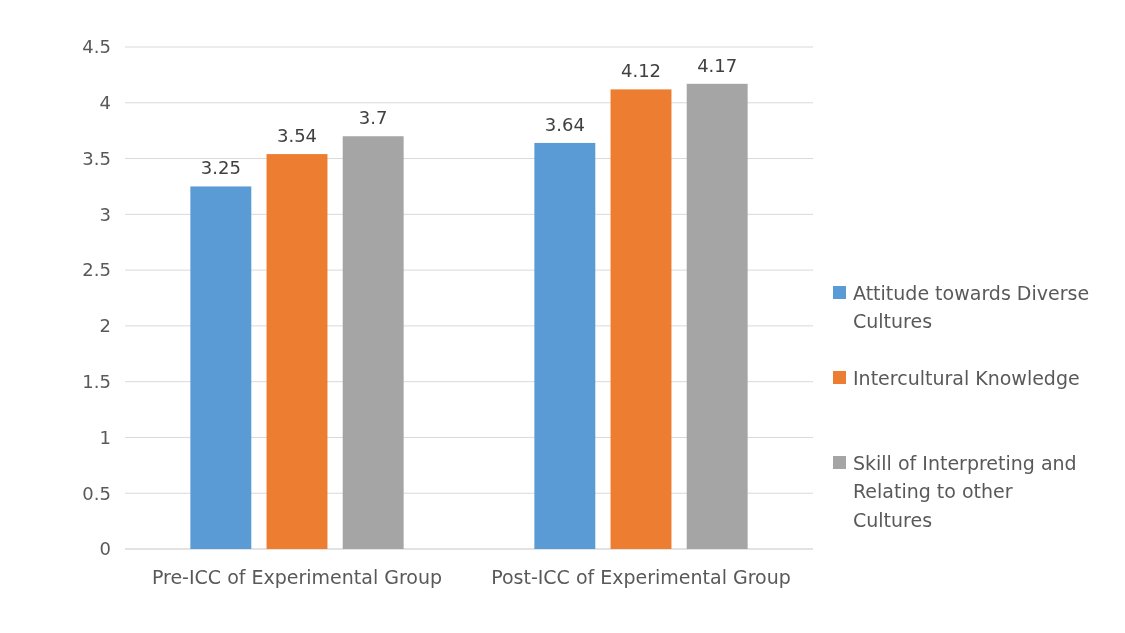 Image resolution: width=1125 pixels, height=633 pixels. Describe the element at coordinates (965, 491) in the screenshot. I see `legend-label: Skill of Interpreting and Relating to other Cultures` at that location.